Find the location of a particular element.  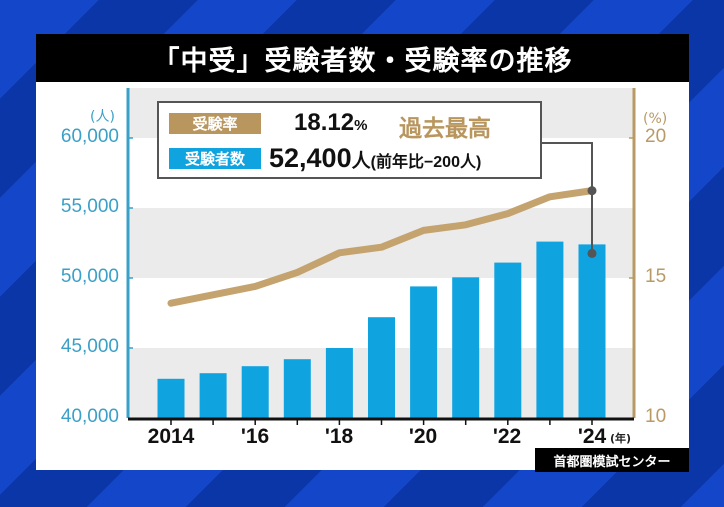

chart-title: 「中受」受験者数・受験率の推移 is located at coordinates (362, 58).